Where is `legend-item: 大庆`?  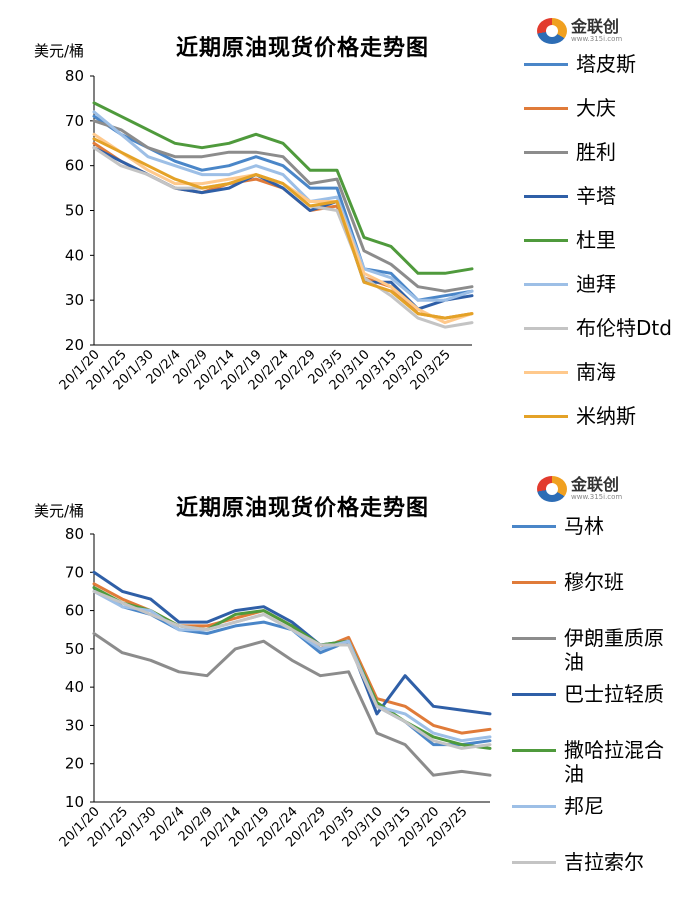
legend-item: 大庆 is located at coordinates (604, 108).